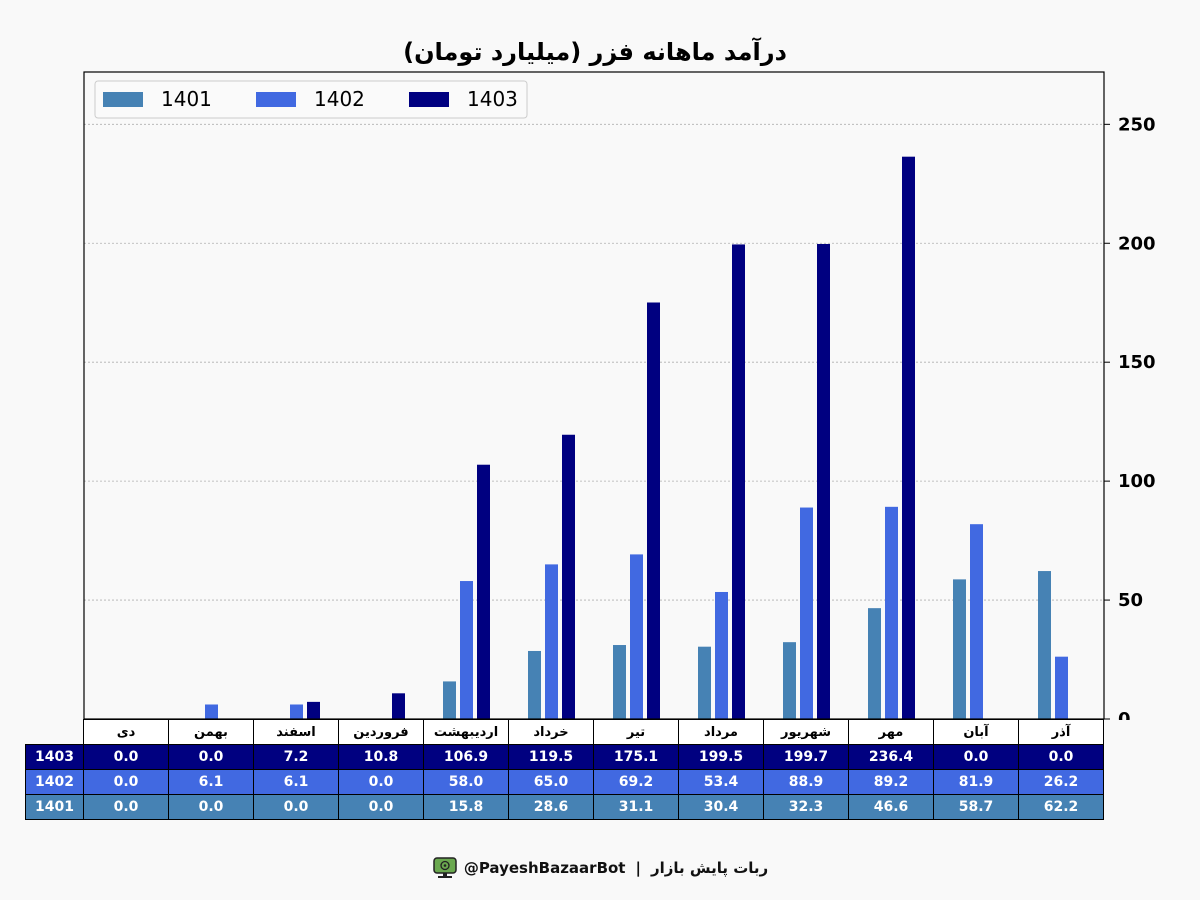 This screenshot has width=1200, height=900. Describe the element at coordinates (54, 782) in the screenshot. I see `table-row-label: 1402` at that location.